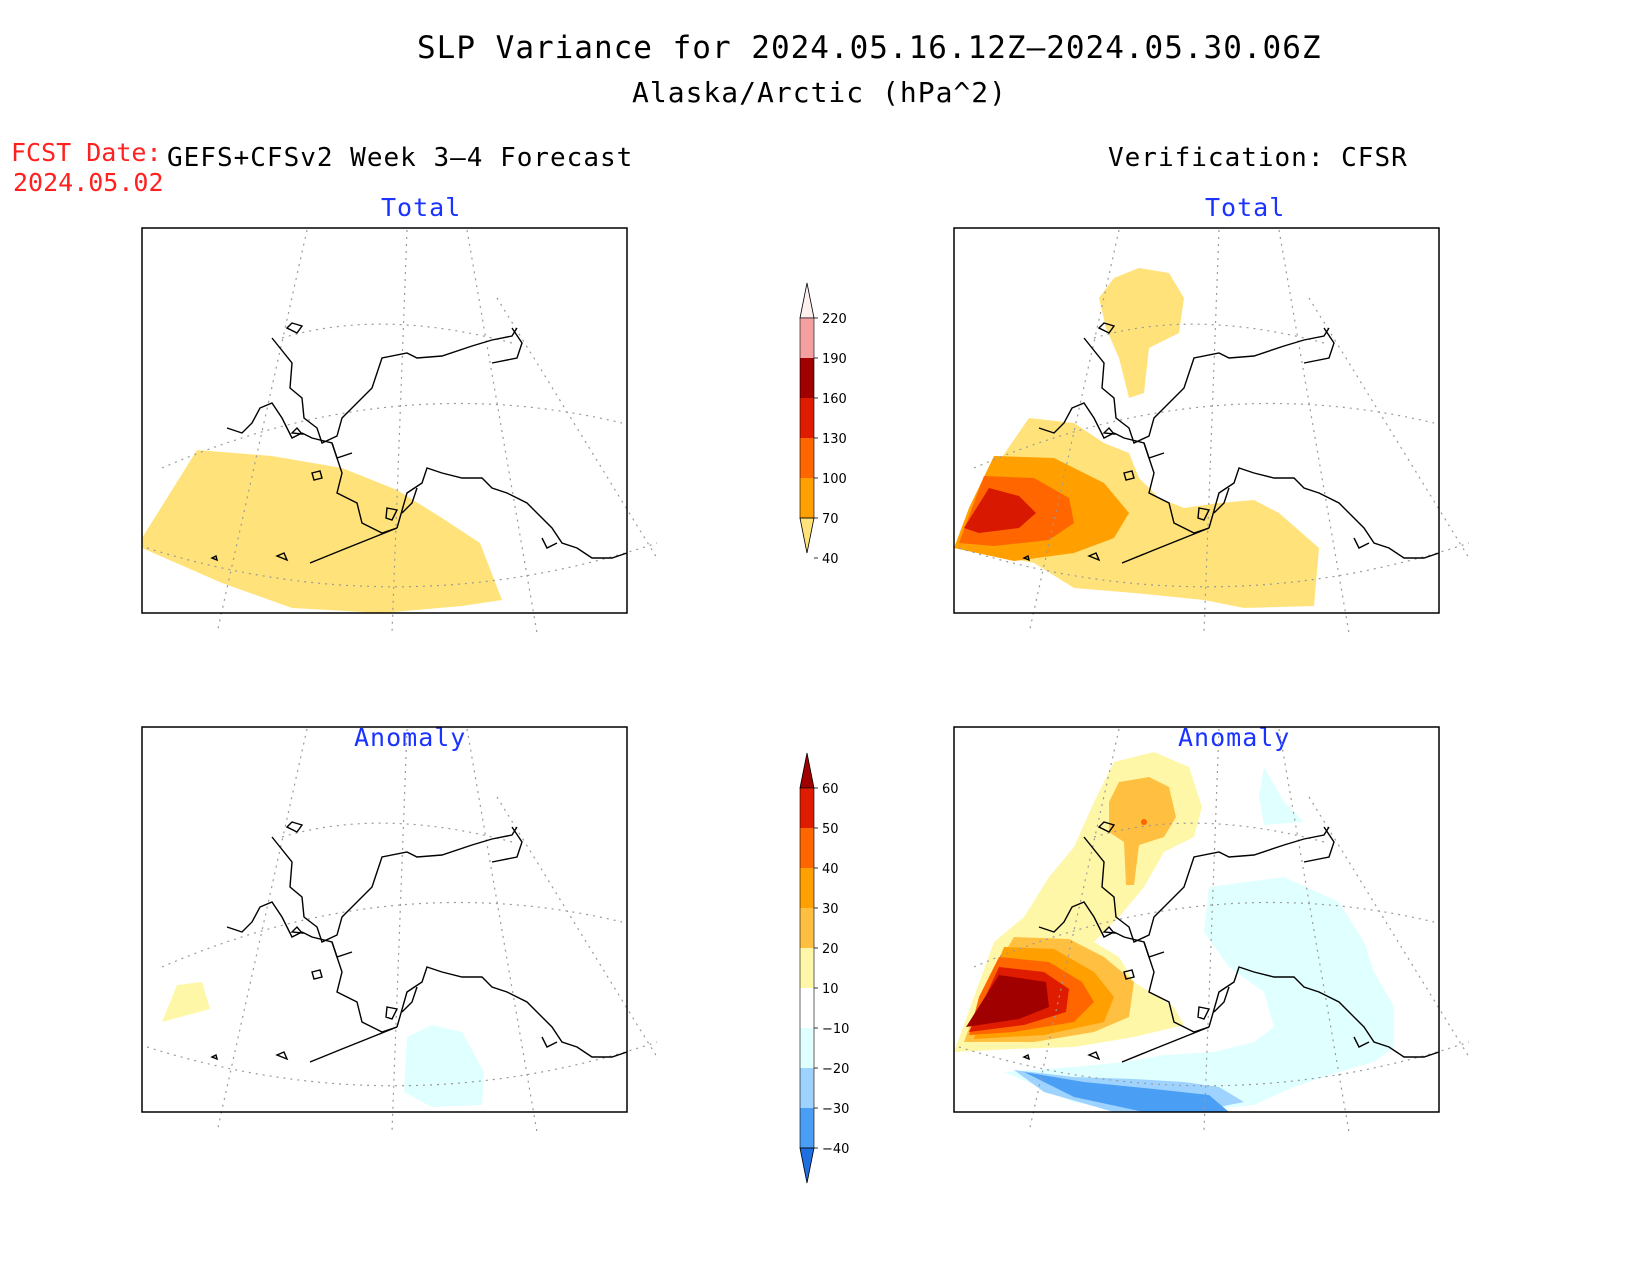 This screenshot has width=1650, height=1275. I want to click on total-colorbar-label: 40, so click(830, 559).